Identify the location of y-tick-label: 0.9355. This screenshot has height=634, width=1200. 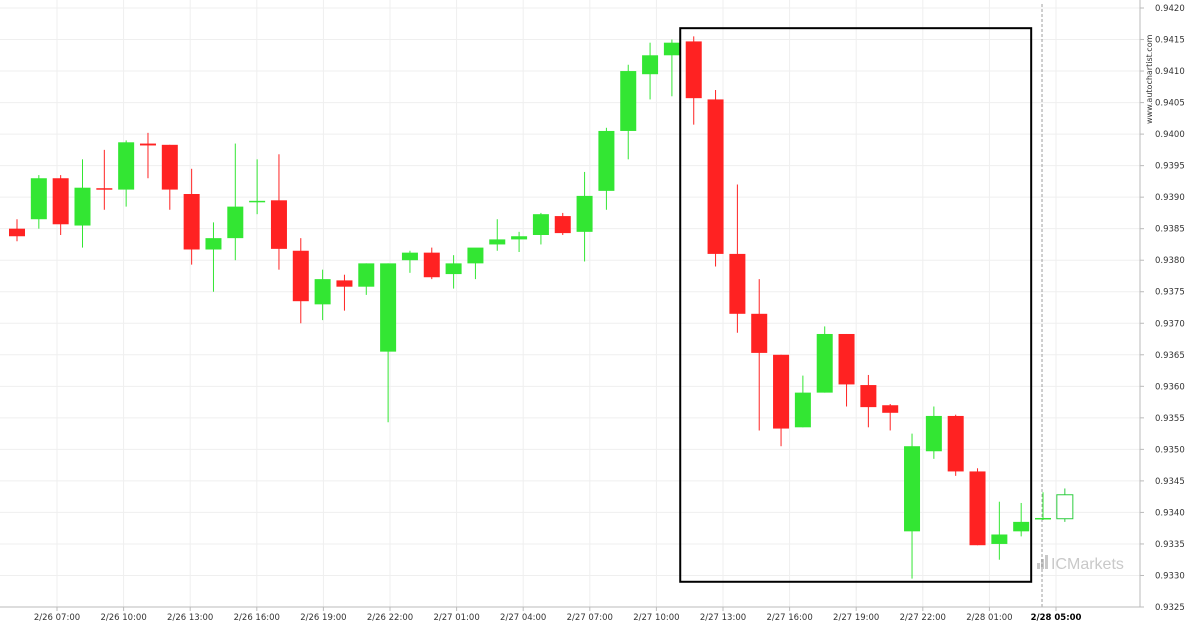
(1170, 419).